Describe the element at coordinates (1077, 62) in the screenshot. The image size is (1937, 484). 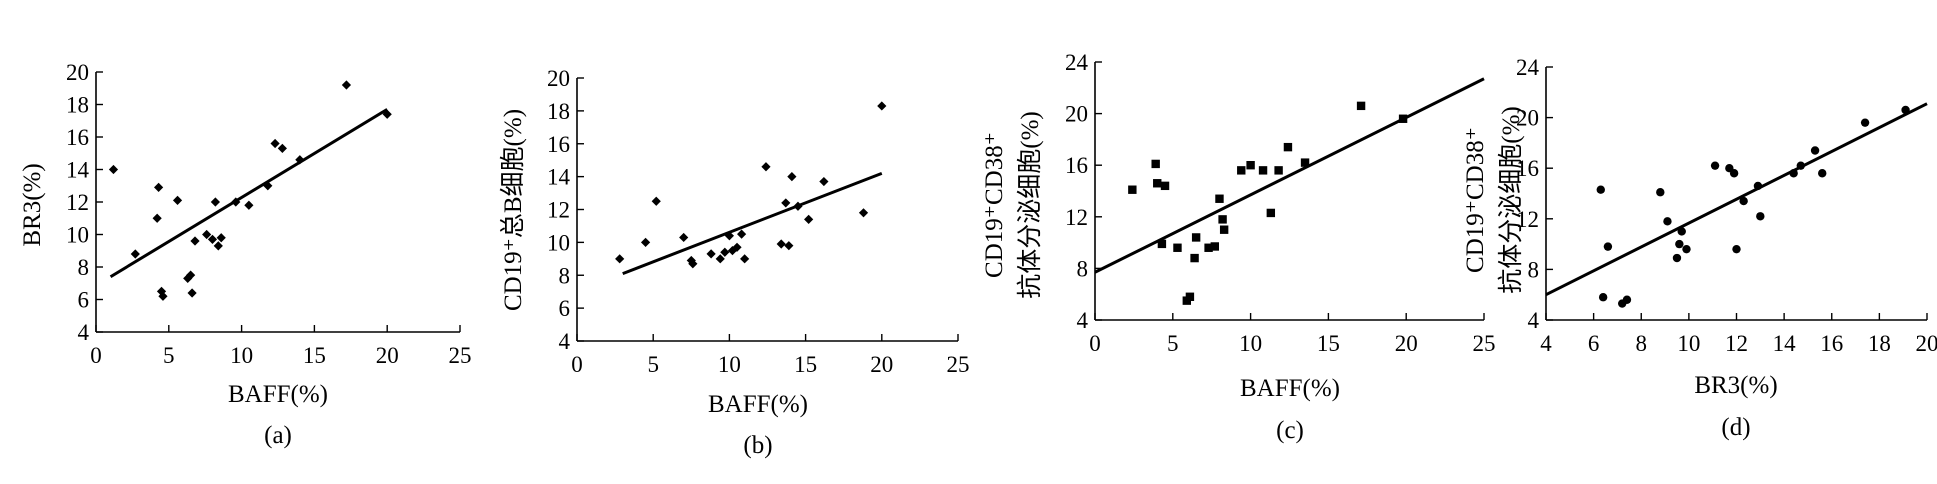
I see `y-tick-label: 24` at that location.